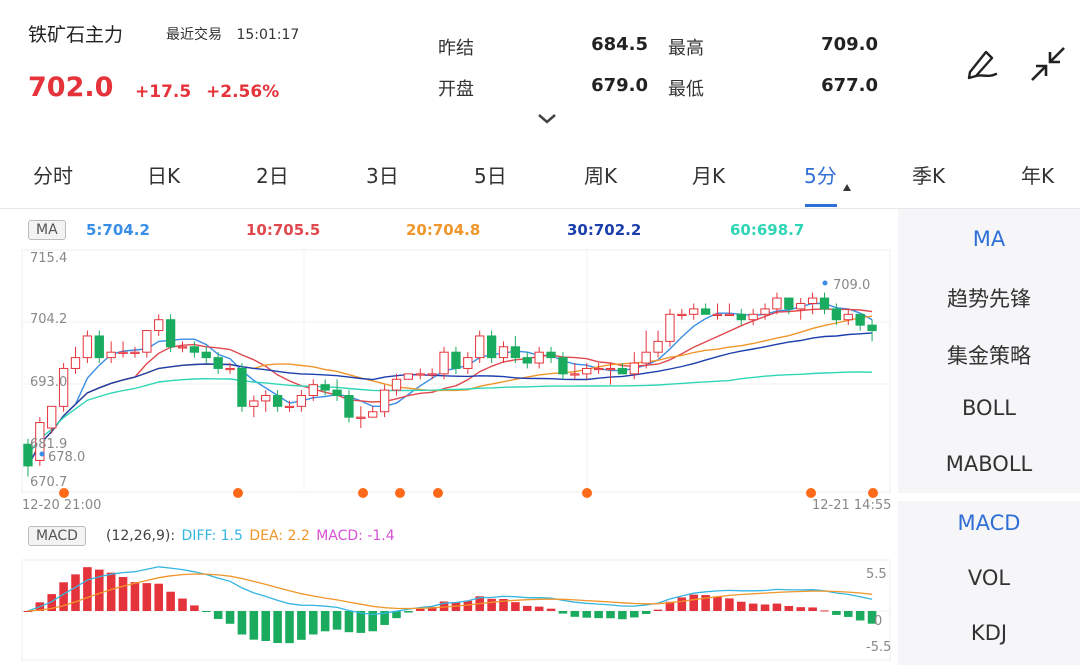  I want to click on indicator-fund-strategy: 集金策略, so click(989, 356).